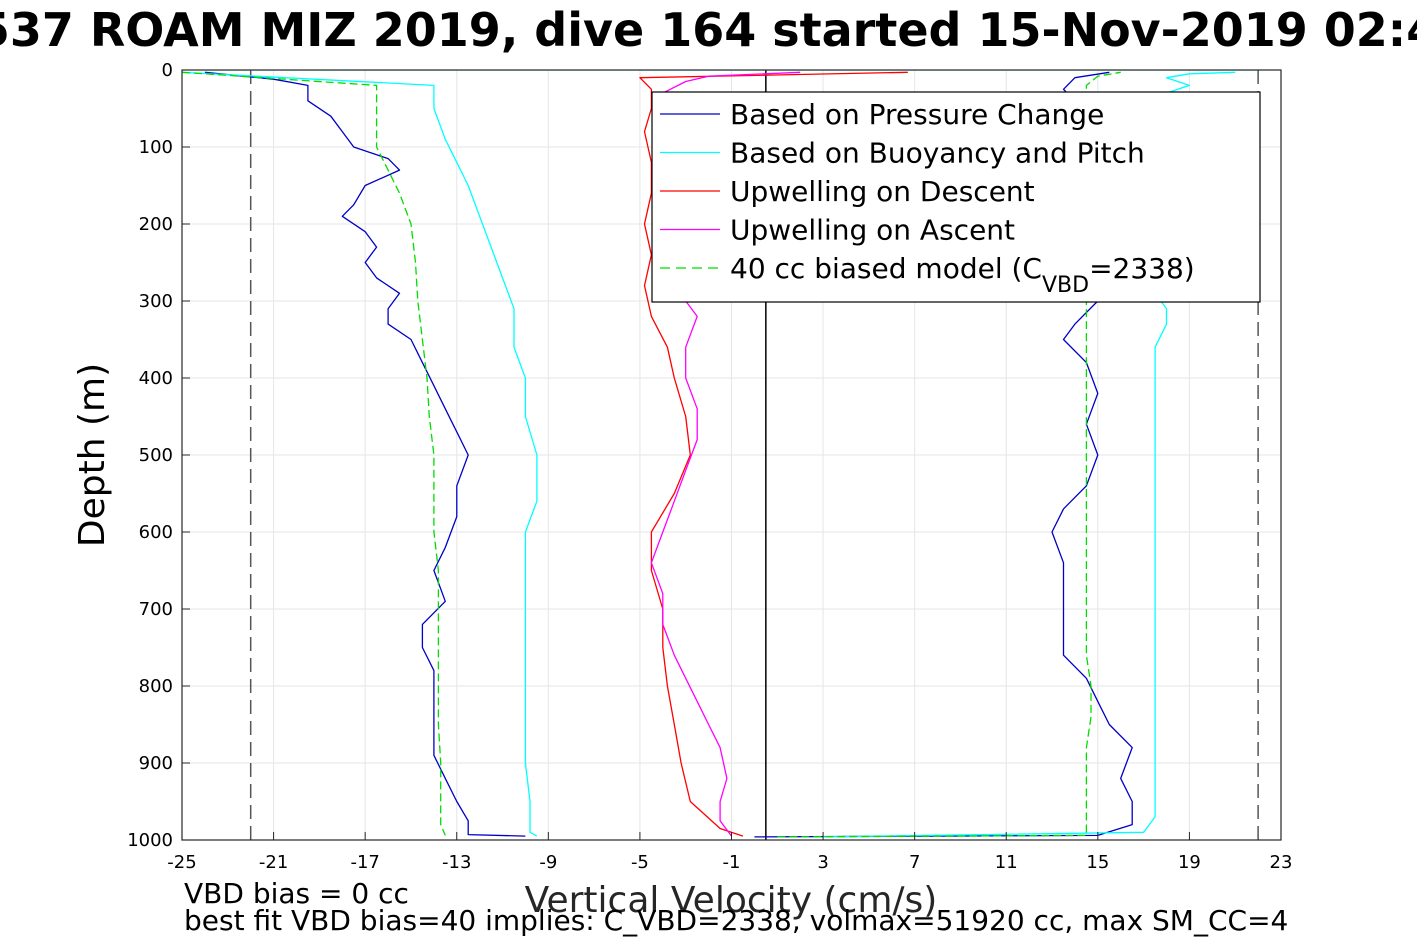 This screenshot has height=945, width=1417. I want to click on series-line-buoyancy-ascent, so click(995, 565).